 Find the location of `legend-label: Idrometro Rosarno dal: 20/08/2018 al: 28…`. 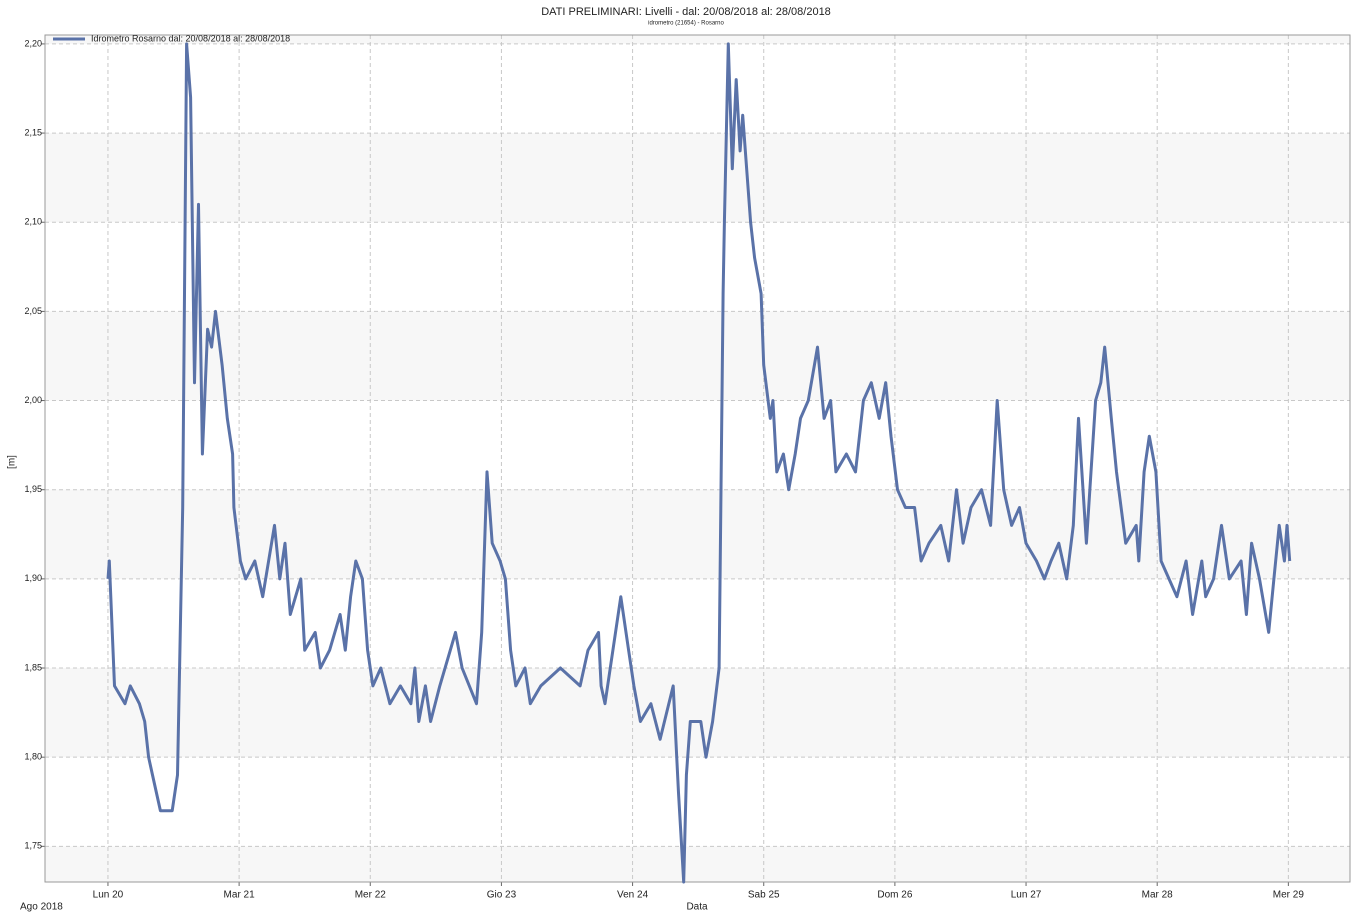

legend-label: Idrometro Rosarno dal: 20/08/2018 al: 28… is located at coordinates (190, 38).